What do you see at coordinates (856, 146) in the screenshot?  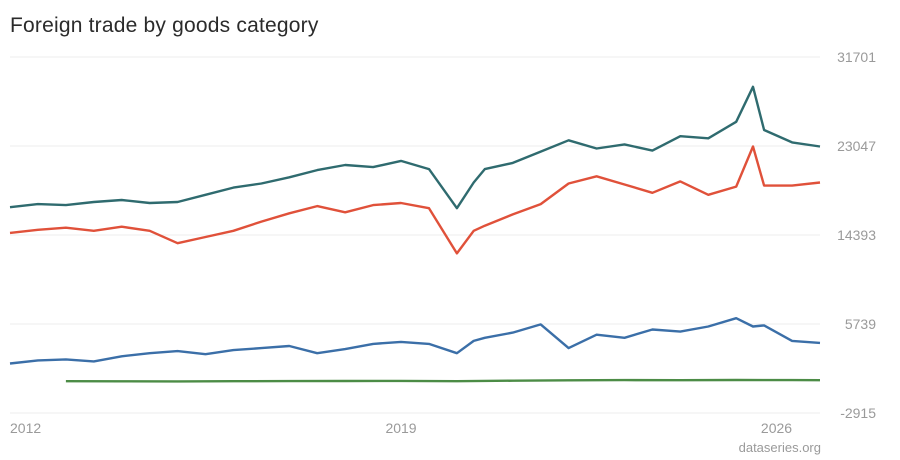 I see `y-tick-label: 23047` at bounding box center [856, 146].